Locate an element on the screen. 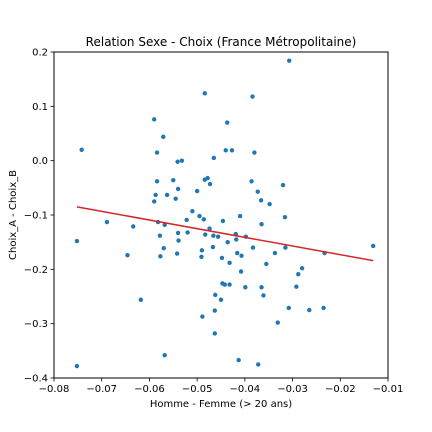  x-axis-label: Homme - Femme (> 20 ans) is located at coordinates (221, 404).